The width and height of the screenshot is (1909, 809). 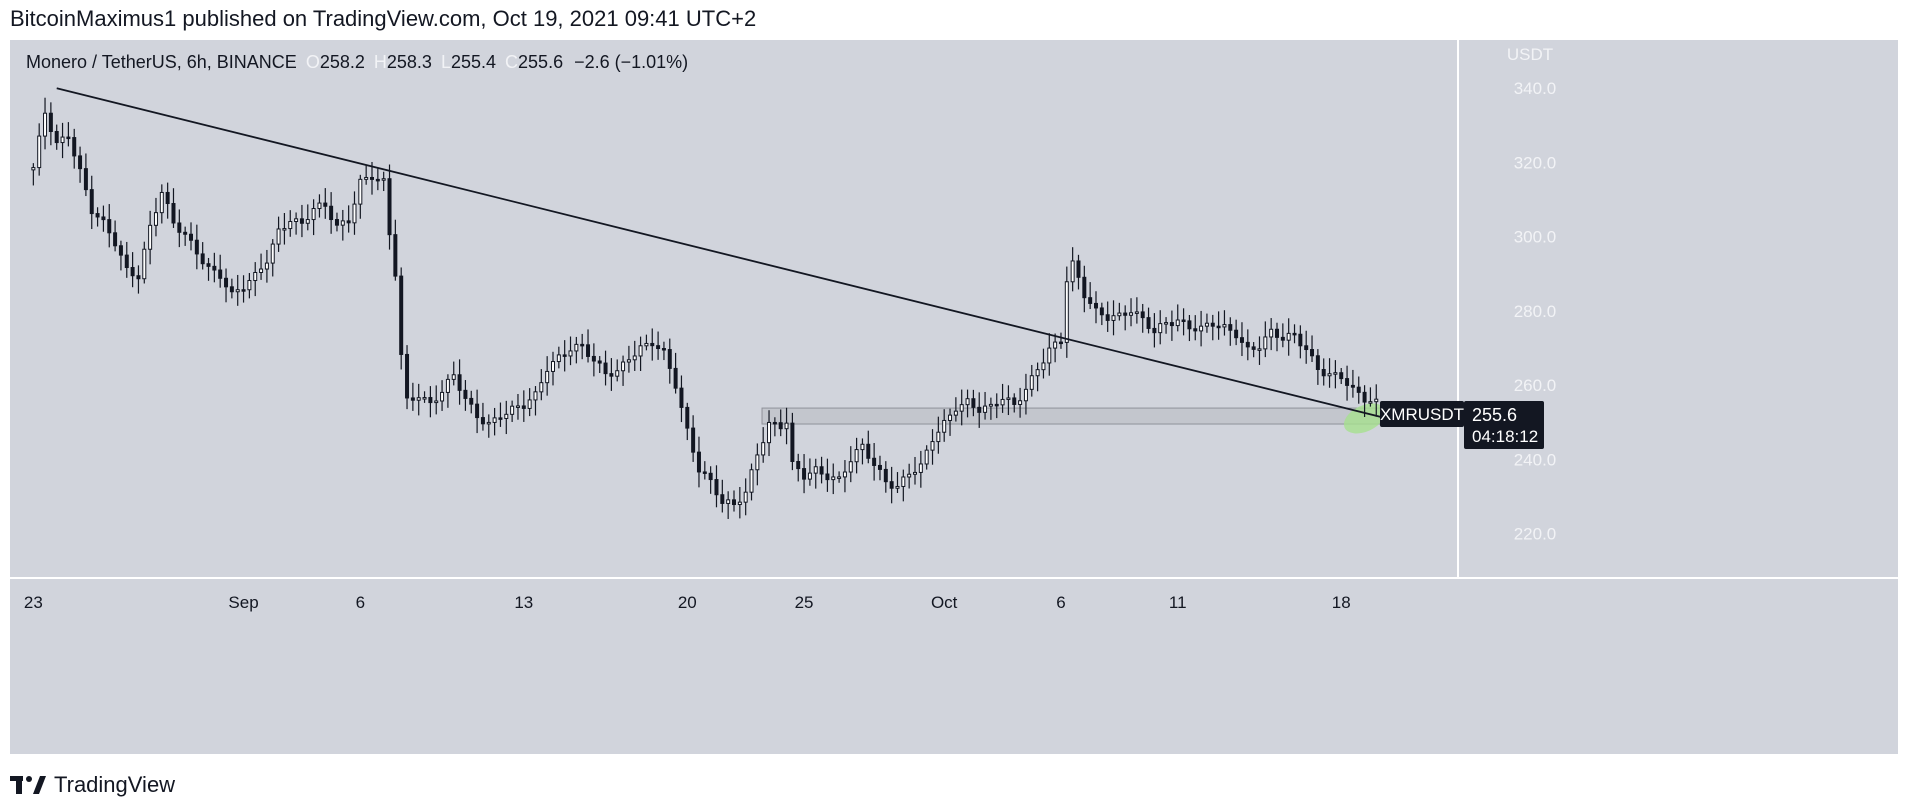 I want to click on x-tick-label: 25, so click(x=804, y=602).